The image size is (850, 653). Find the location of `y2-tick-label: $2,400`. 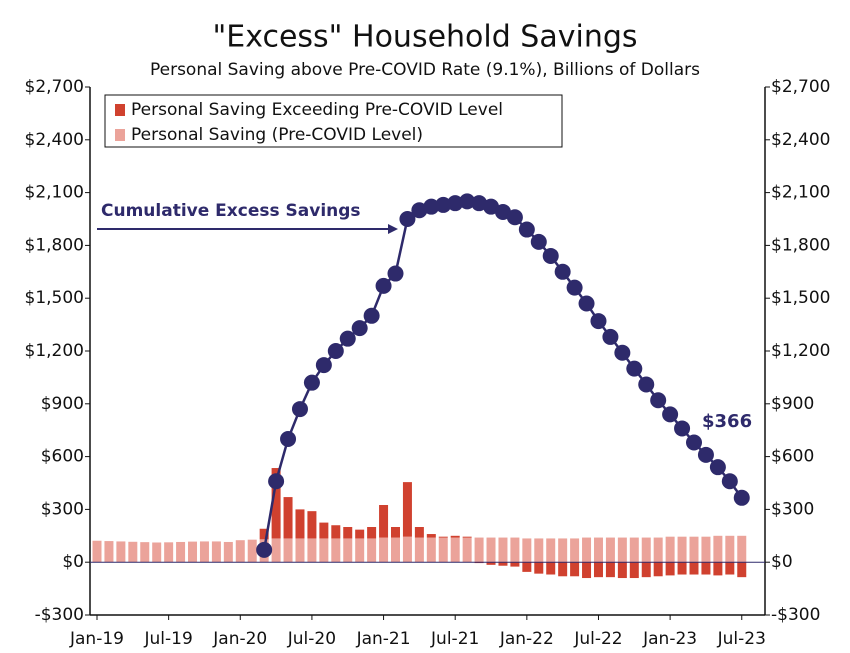

y2-tick-label: $2,400 is located at coordinates (800, 140).